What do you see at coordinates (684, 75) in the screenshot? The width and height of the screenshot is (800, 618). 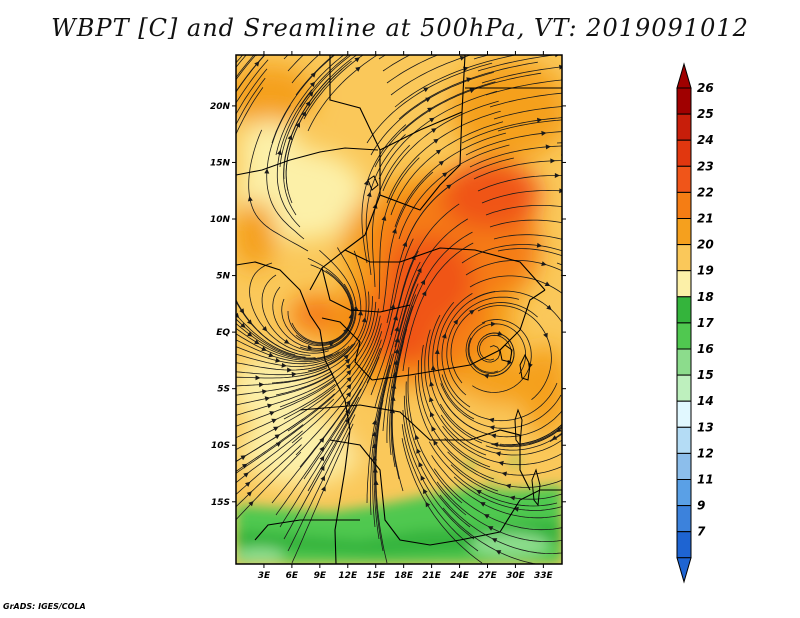 I see `colorbar-top-arrow` at bounding box center [684, 75].